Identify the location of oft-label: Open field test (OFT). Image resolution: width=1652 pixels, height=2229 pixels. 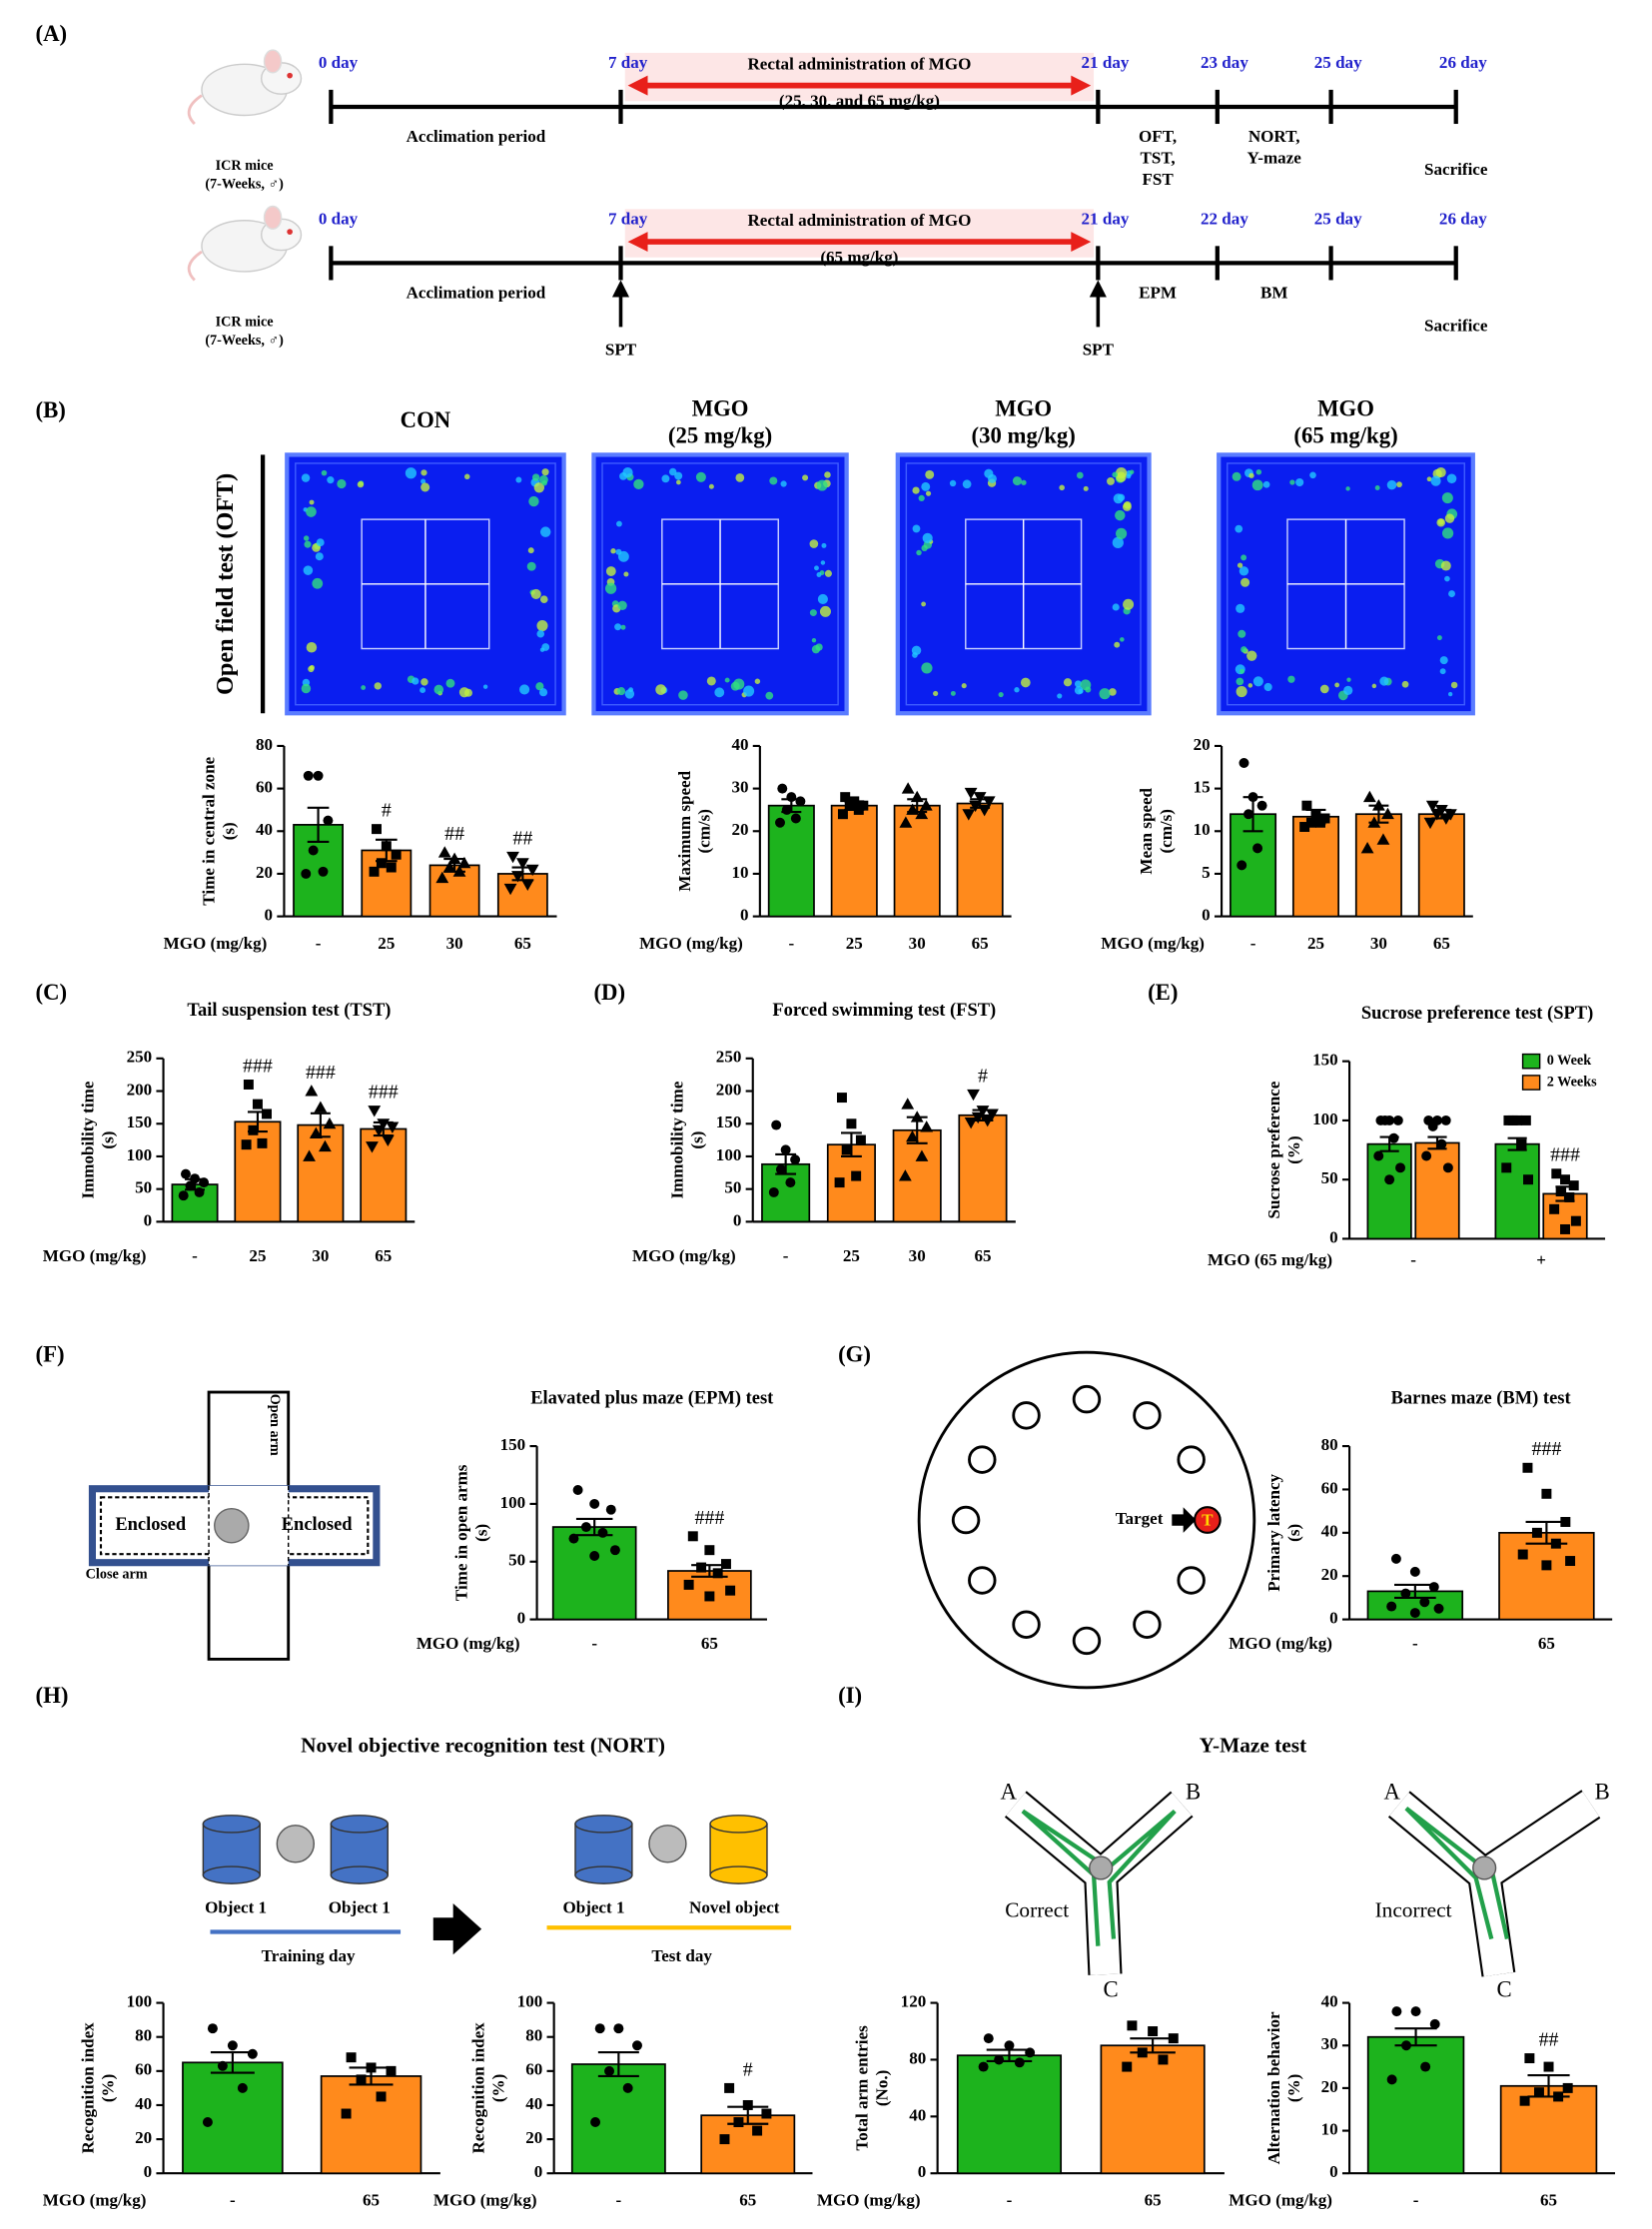
(225, 584).